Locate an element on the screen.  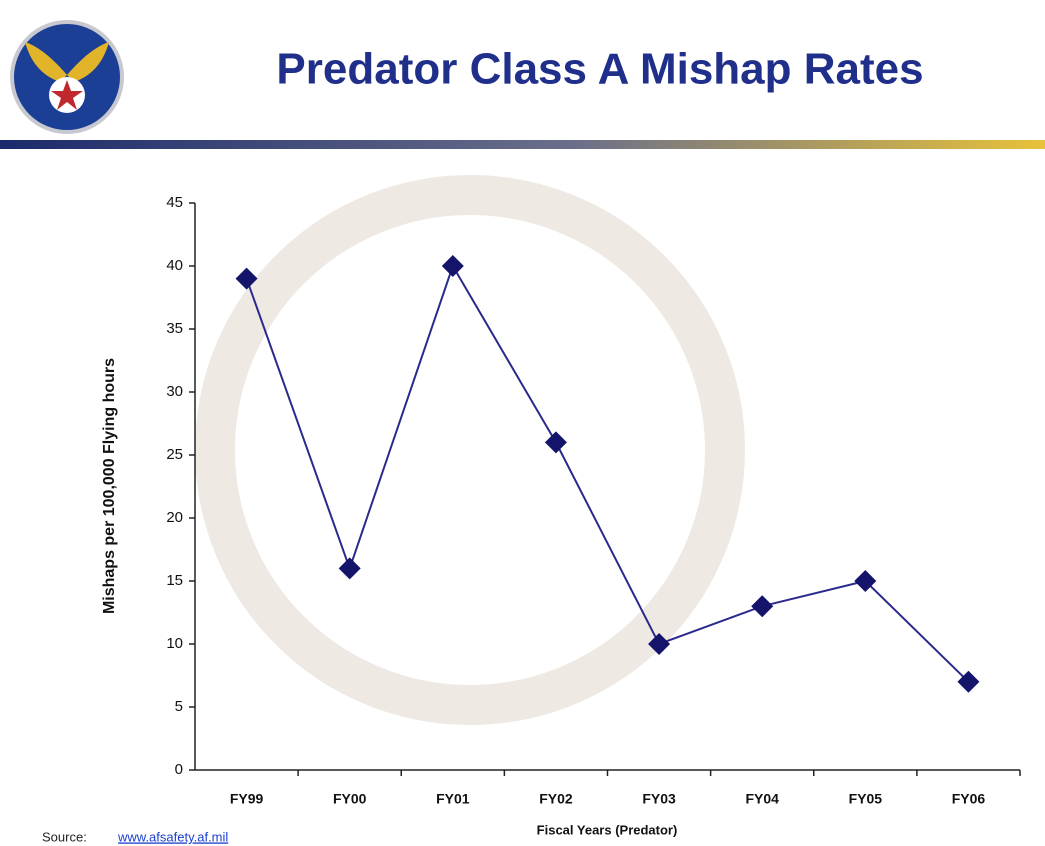
chart-title: Predator Class A Mishap Rates is located at coordinates (599, 69).